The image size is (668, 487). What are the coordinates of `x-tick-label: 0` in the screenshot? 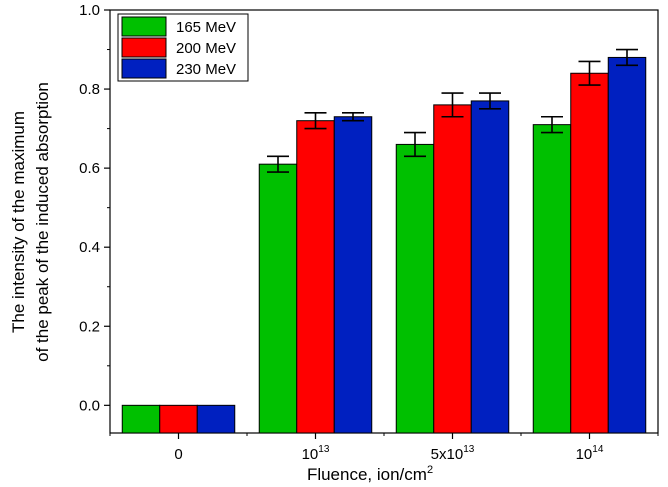 It's located at (178, 454).